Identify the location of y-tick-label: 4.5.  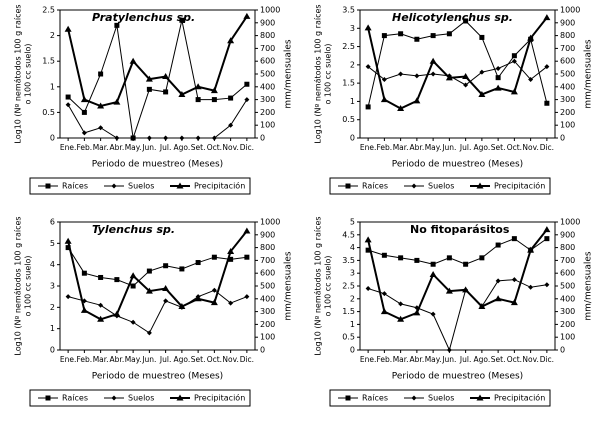
(348, 234).